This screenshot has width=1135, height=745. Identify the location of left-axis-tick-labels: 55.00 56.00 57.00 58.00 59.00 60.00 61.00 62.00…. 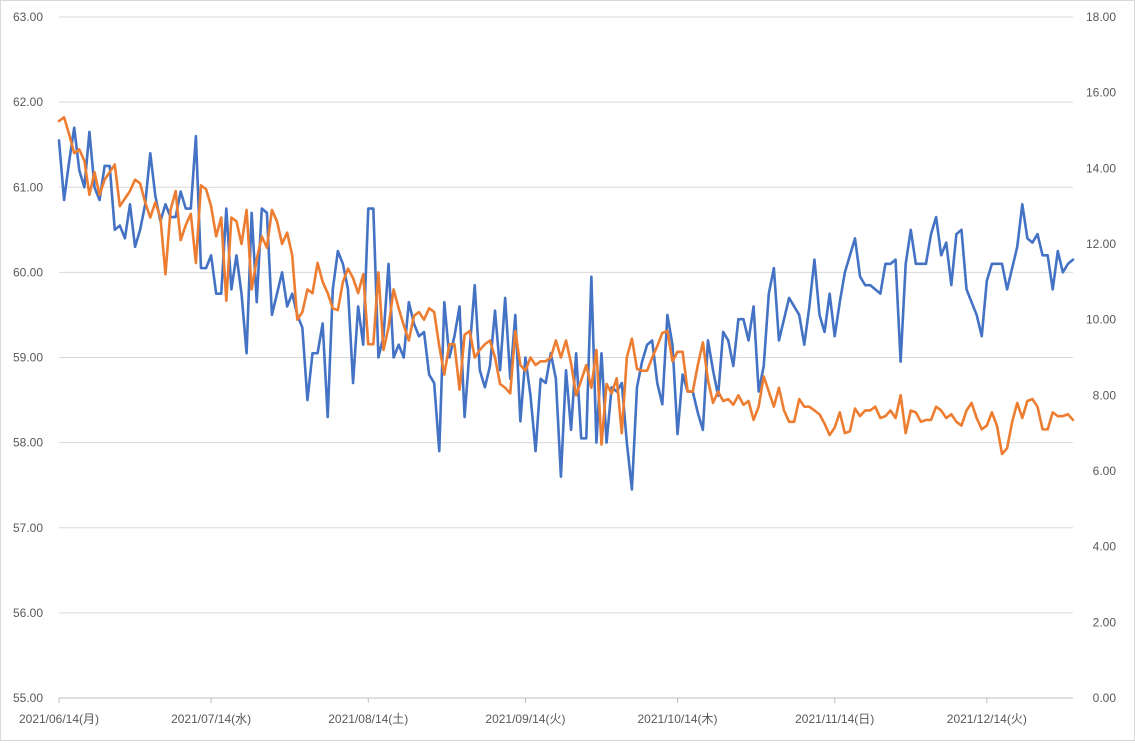
(28, 357).